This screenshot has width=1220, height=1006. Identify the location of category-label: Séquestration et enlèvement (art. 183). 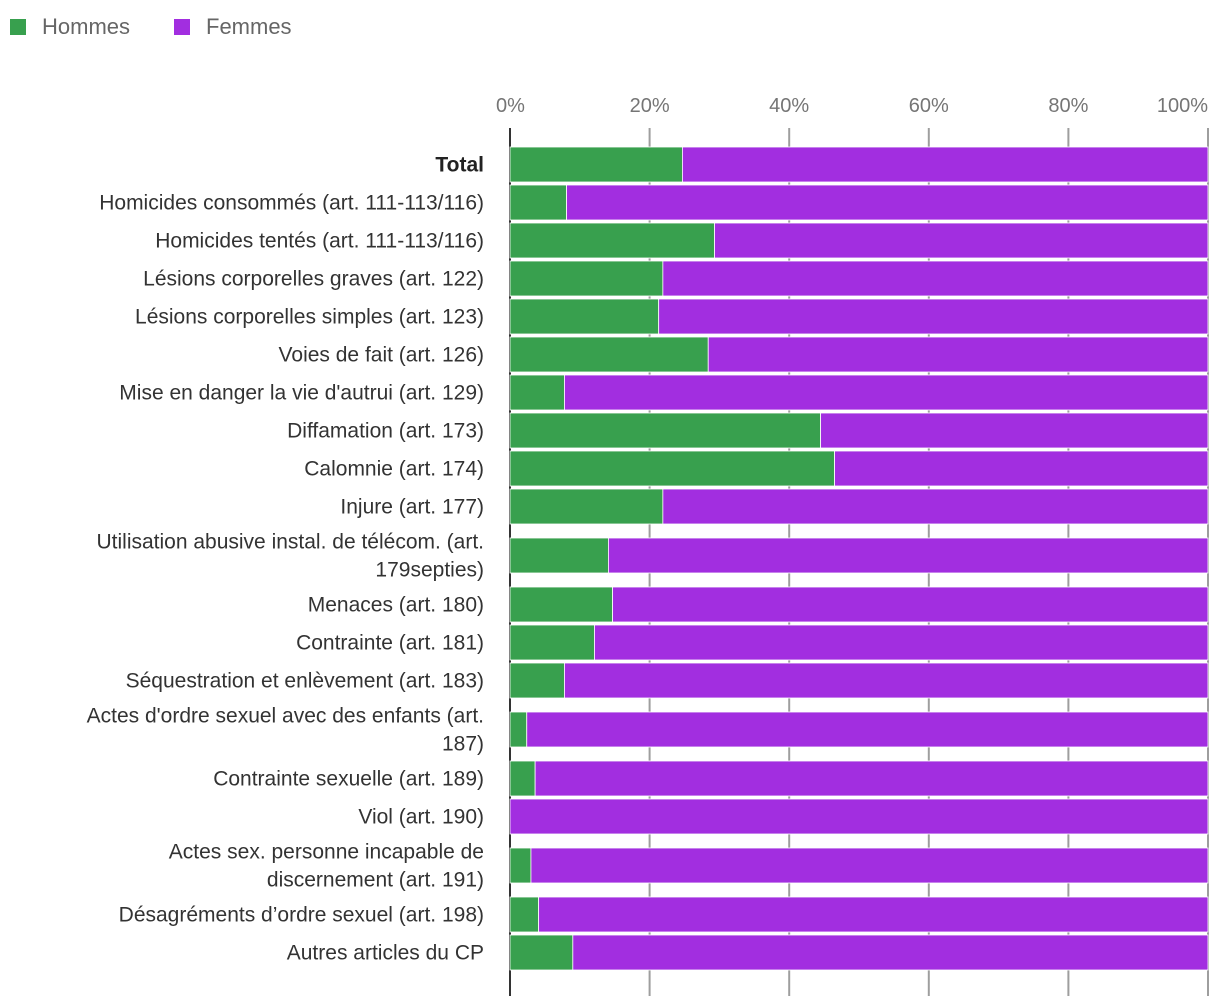
(305, 681).